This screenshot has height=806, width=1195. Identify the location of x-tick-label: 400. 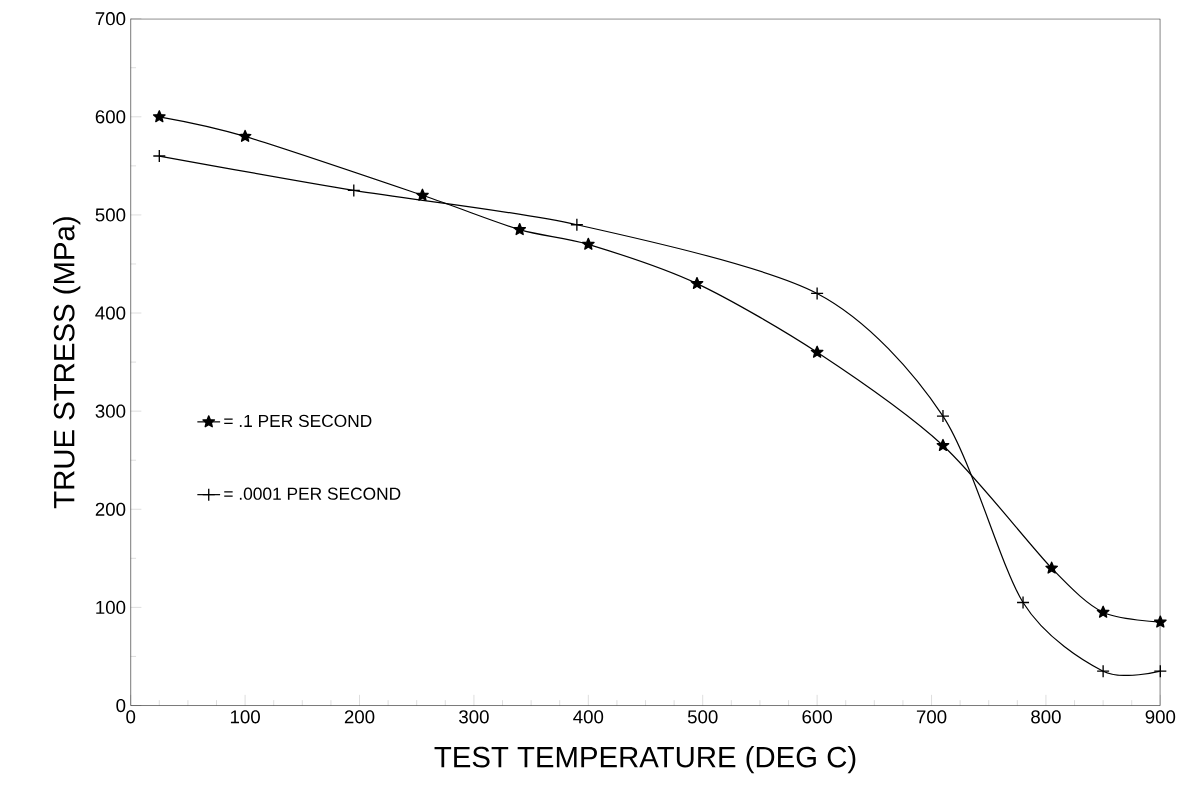
(588, 717).